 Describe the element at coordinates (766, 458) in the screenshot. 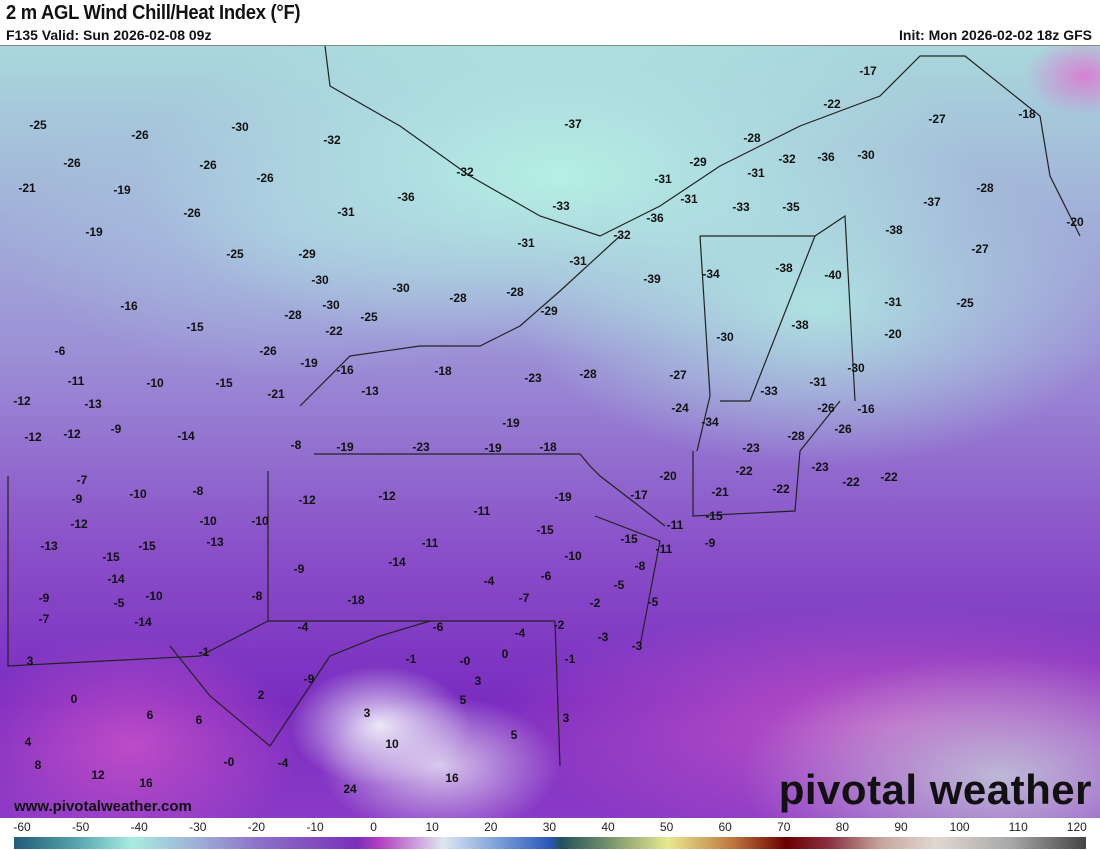

I see `ma-ct-border` at that location.